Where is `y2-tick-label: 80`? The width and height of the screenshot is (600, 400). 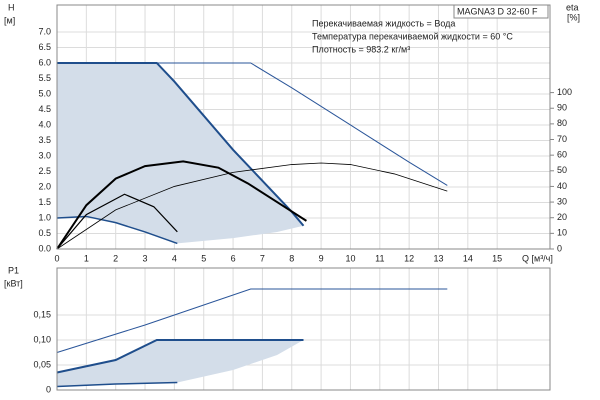 y2-tick-label: 80 is located at coordinates (562, 123).